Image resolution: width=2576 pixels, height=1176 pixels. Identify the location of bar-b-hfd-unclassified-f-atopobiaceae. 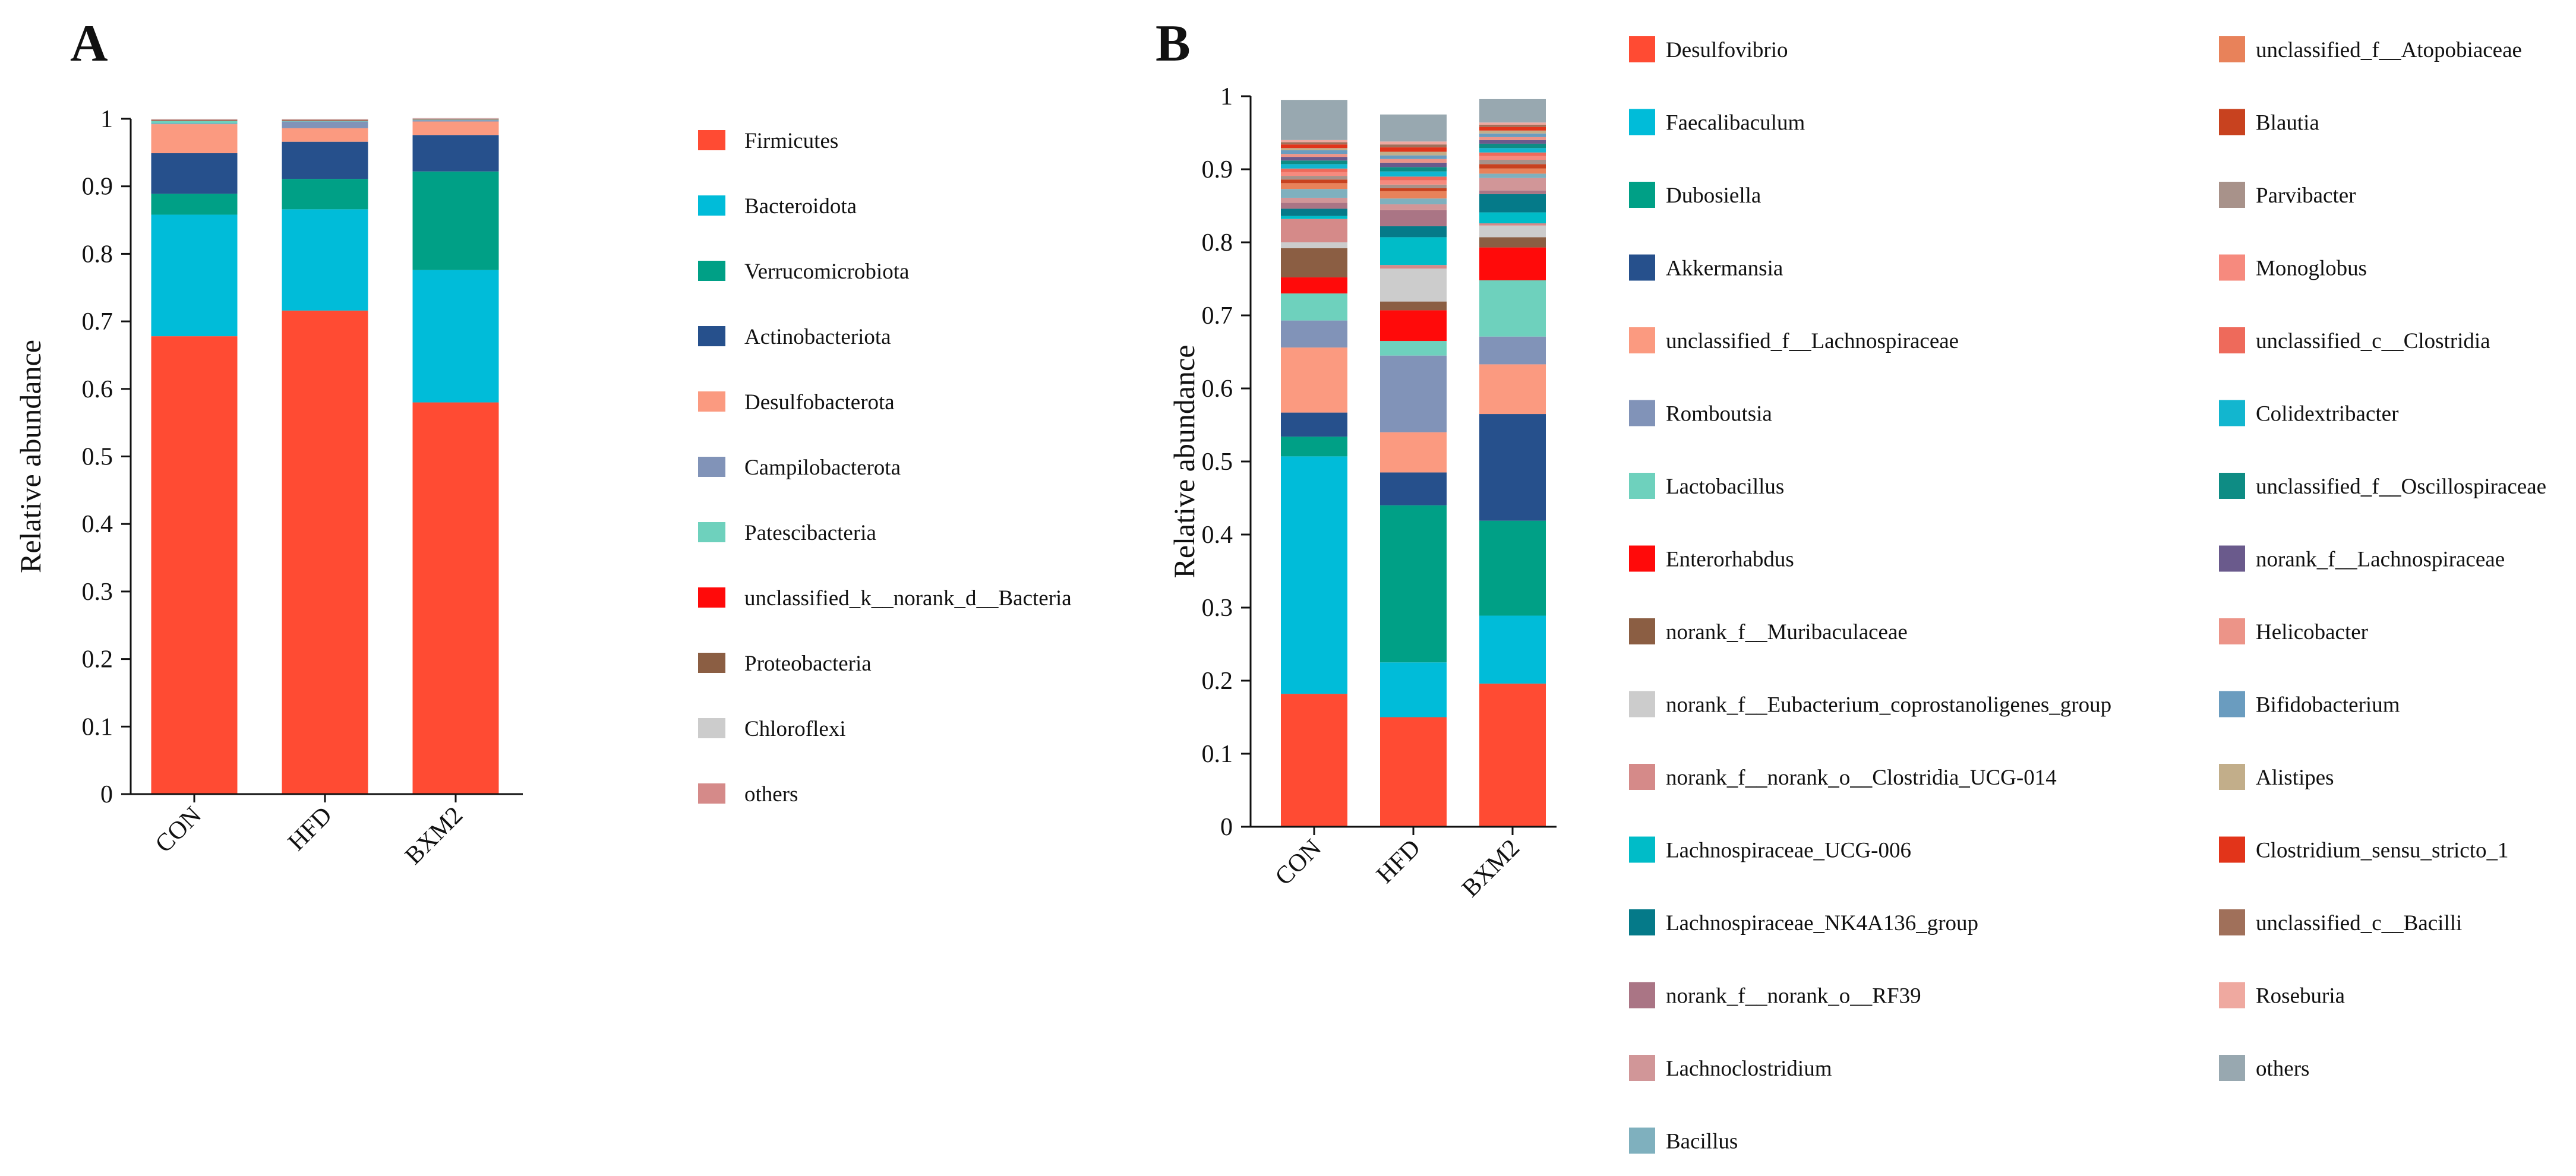
(1413, 195).